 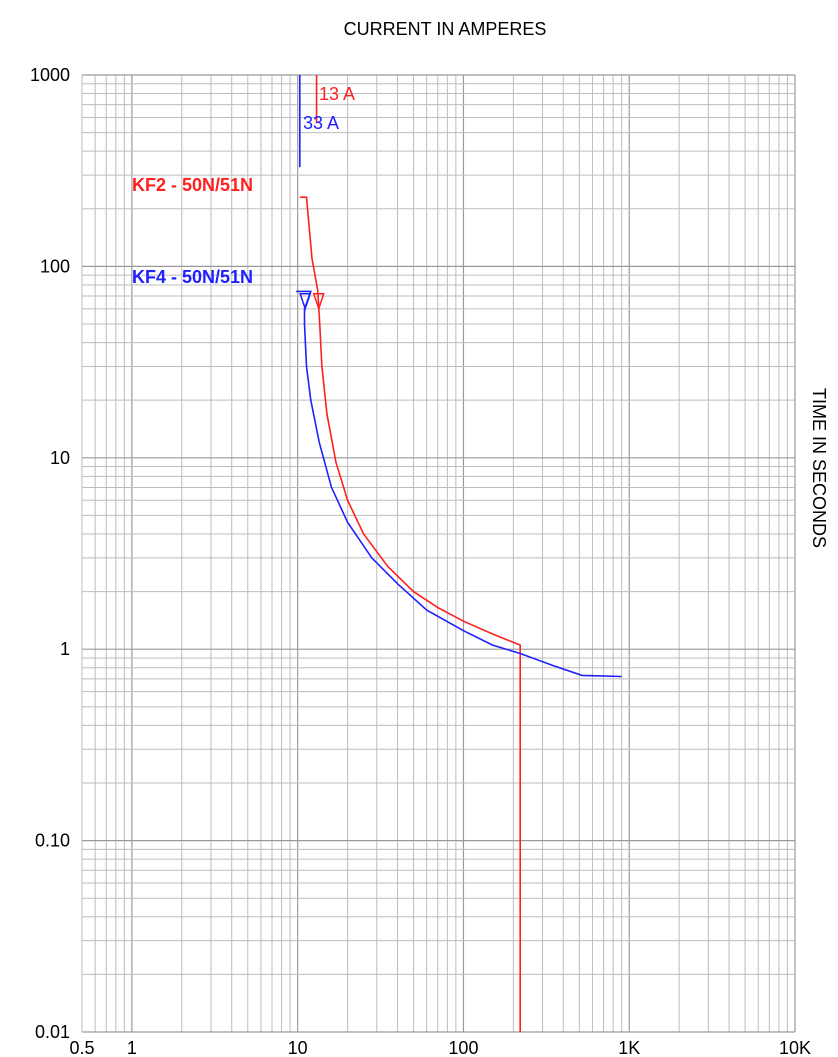 I want to click on y-tick-label: 10, so click(x=60, y=458).